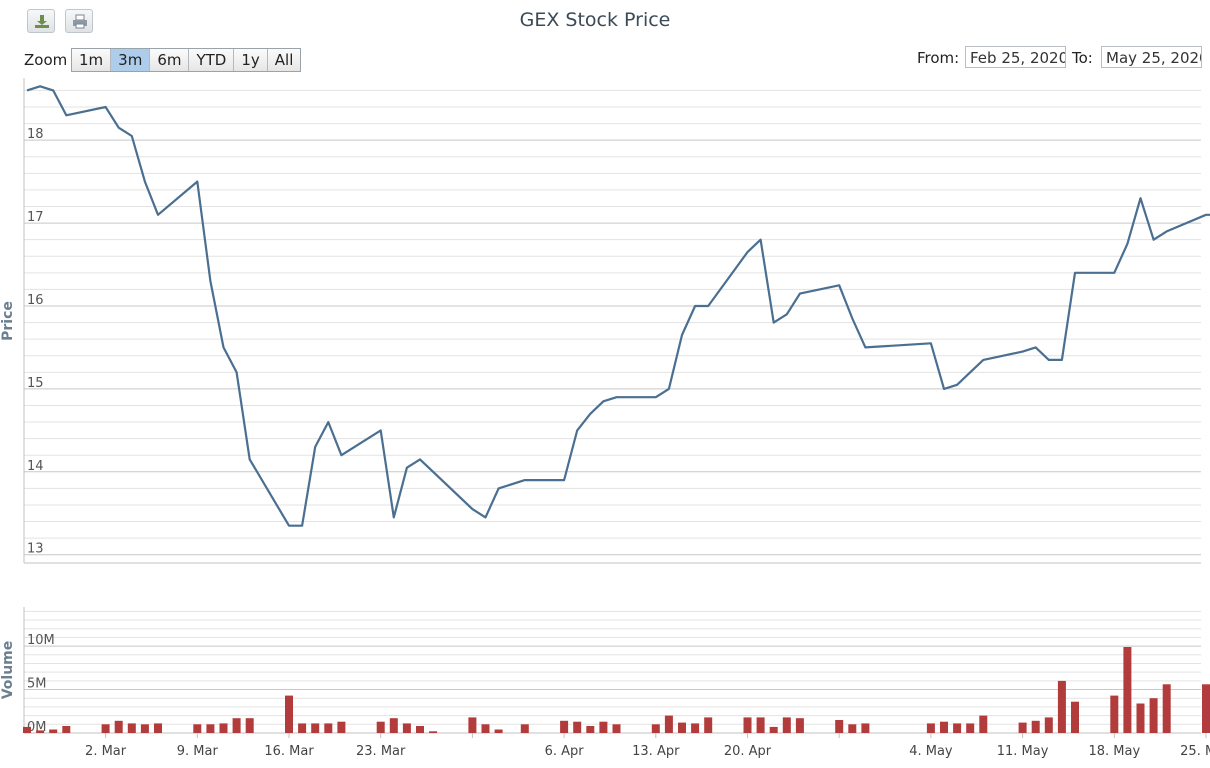 Image resolution: width=1210 pixels, height=768 pixels. I want to click on zoom-3m-button: 3m, so click(131, 60).